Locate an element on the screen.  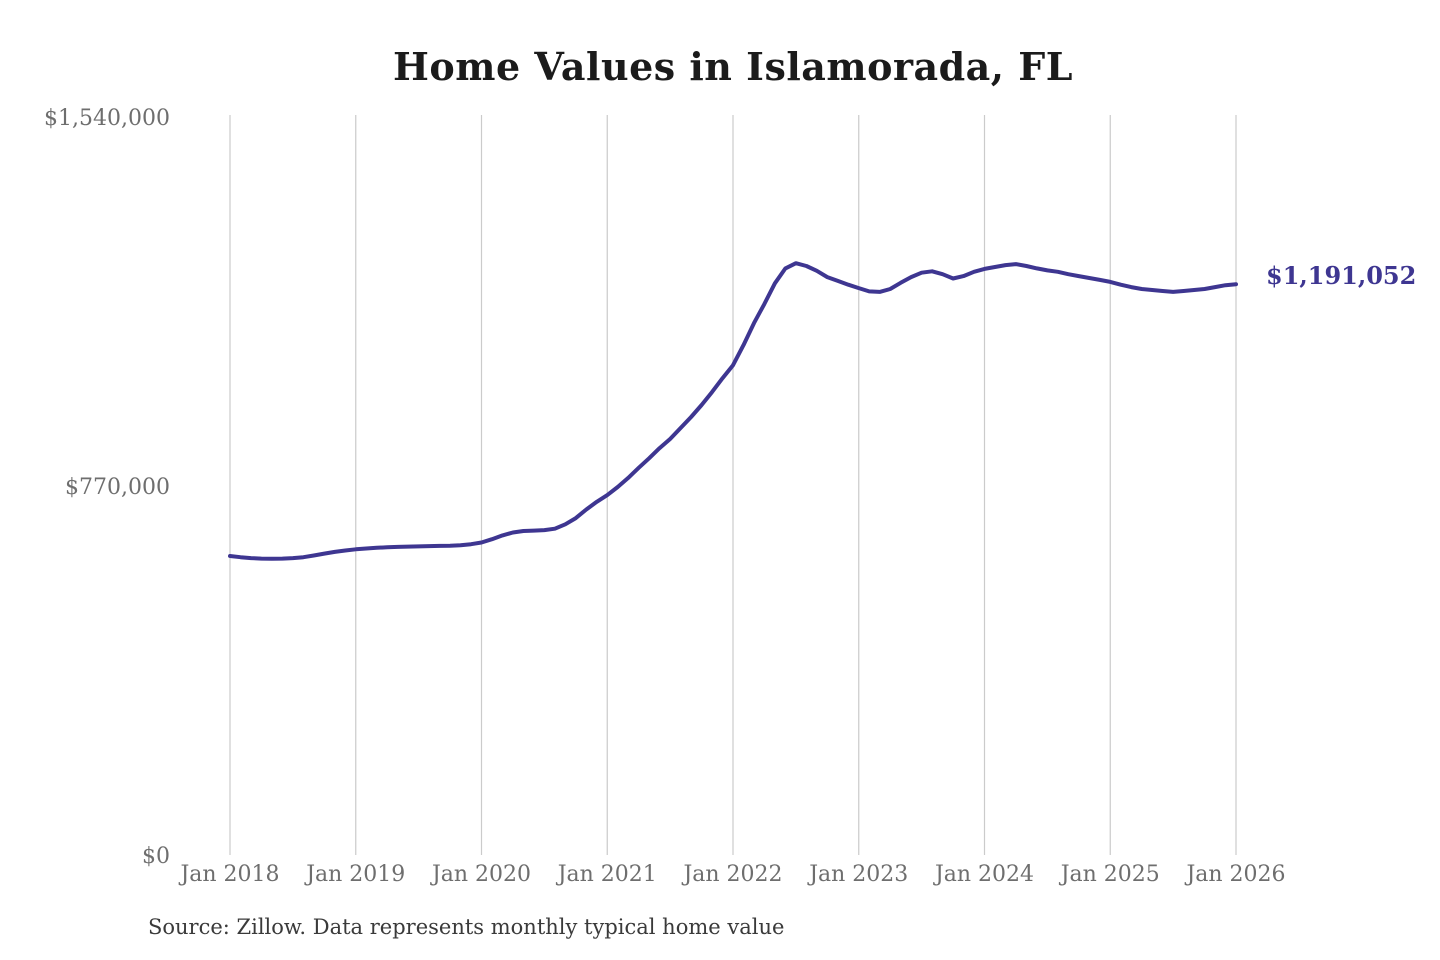
x-tick-label: Jan 2021 is located at coordinates (606, 874).